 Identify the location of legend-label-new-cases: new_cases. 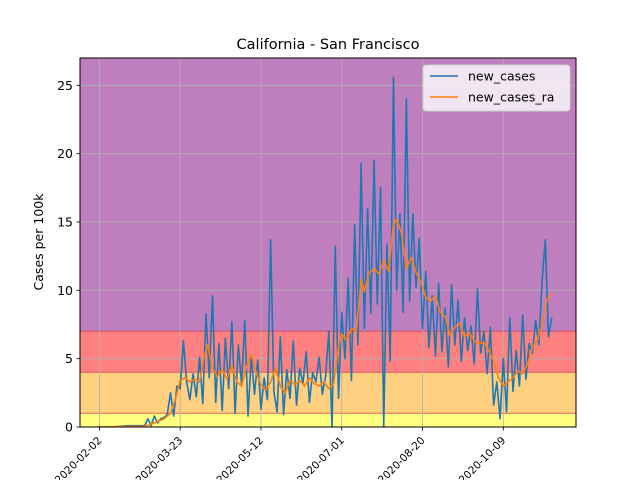
(501, 76).